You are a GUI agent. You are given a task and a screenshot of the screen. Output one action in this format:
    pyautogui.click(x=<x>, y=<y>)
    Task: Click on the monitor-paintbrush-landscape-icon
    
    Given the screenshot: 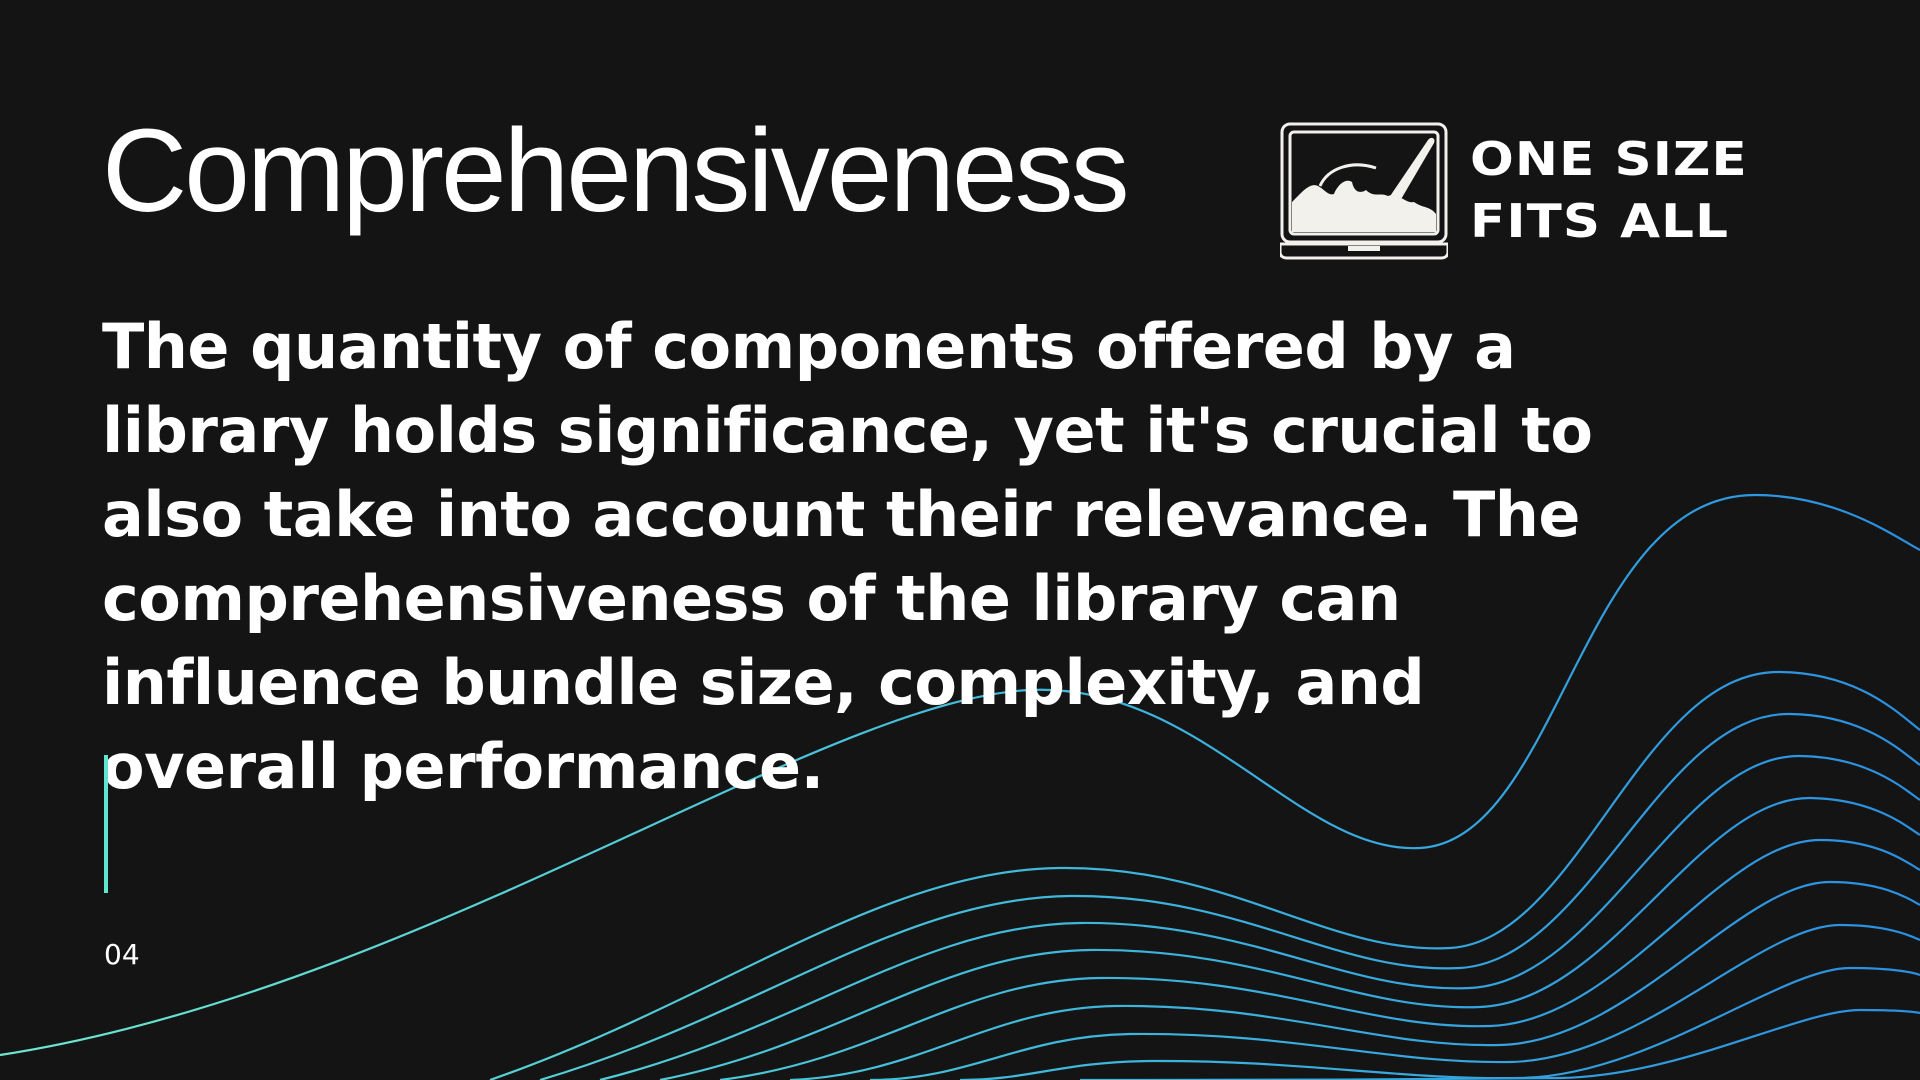 What is the action you would take?
    pyautogui.click(x=1364, y=191)
    